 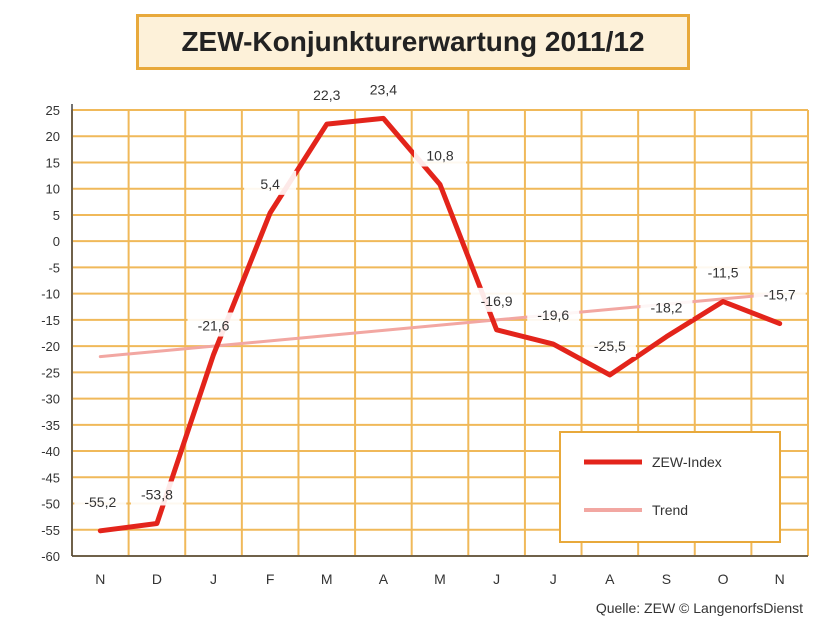 What do you see at coordinates (270, 579) in the screenshot?
I see `x-tick-label: F` at bounding box center [270, 579].